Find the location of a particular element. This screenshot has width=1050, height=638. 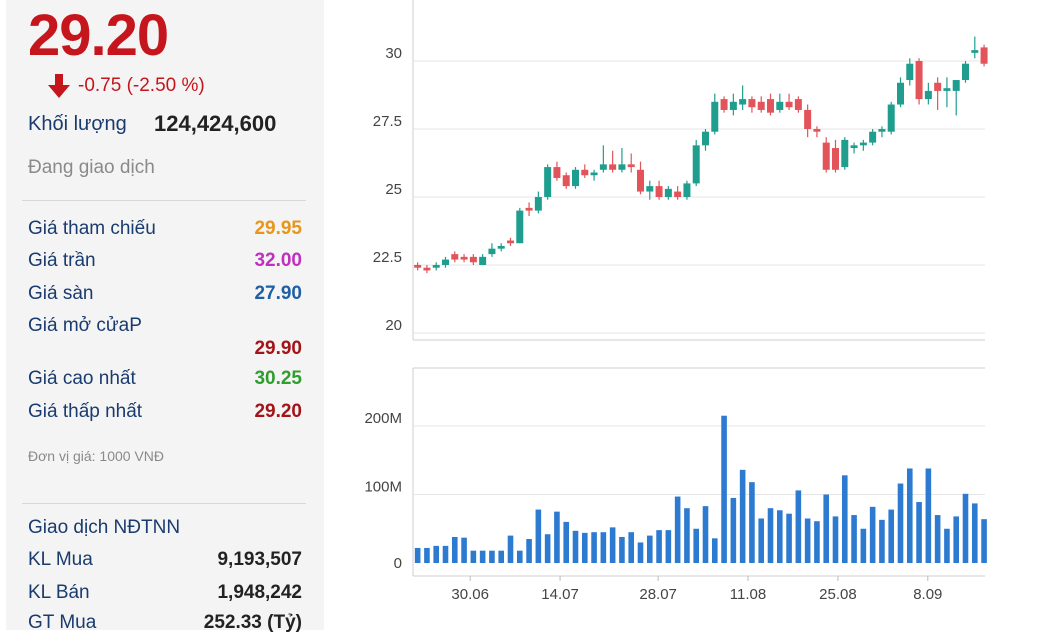

divider is located at coordinates (164, 503).